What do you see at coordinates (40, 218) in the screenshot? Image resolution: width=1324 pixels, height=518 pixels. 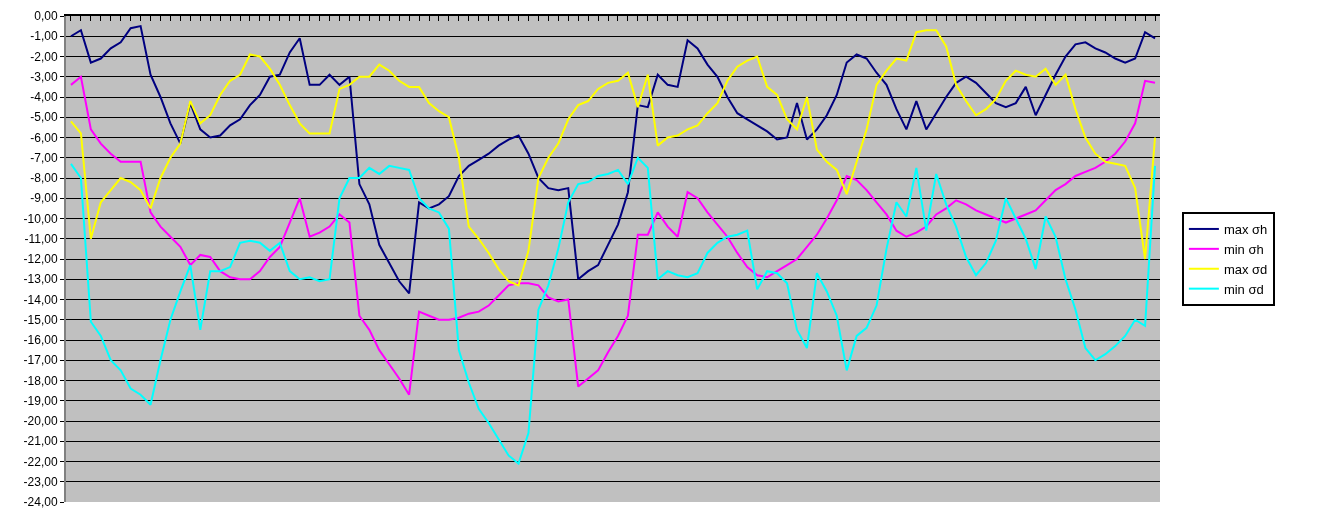 I see `y-tick-label: -10,00` at bounding box center [40, 218].